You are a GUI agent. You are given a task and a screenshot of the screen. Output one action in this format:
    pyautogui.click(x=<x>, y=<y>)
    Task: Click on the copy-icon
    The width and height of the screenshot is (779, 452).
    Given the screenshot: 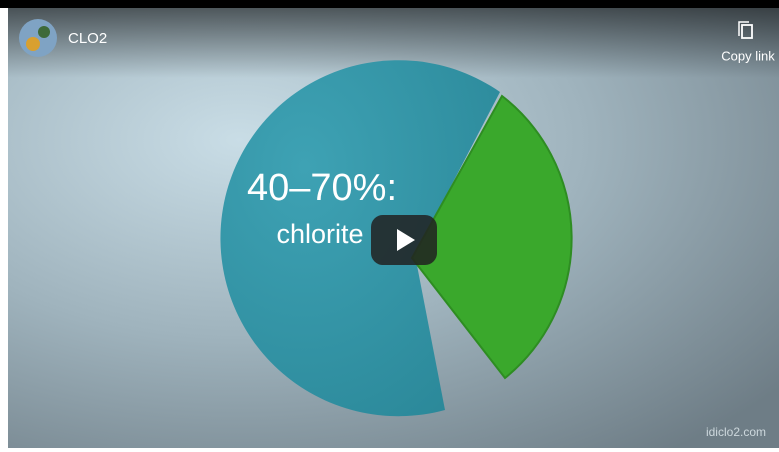 What is the action you would take?
    pyautogui.click(x=747, y=31)
    